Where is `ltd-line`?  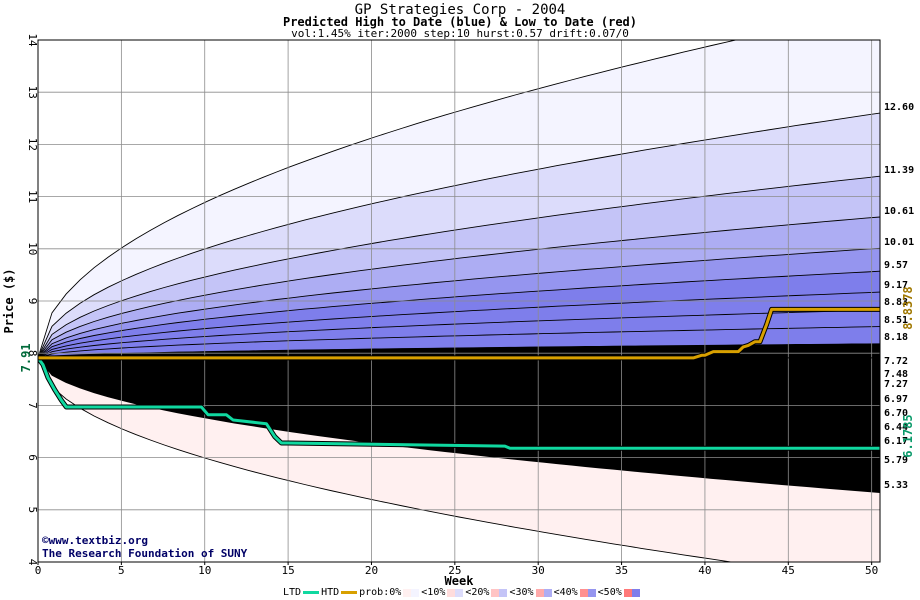 ltd-line is located at coordinates (459, 403).